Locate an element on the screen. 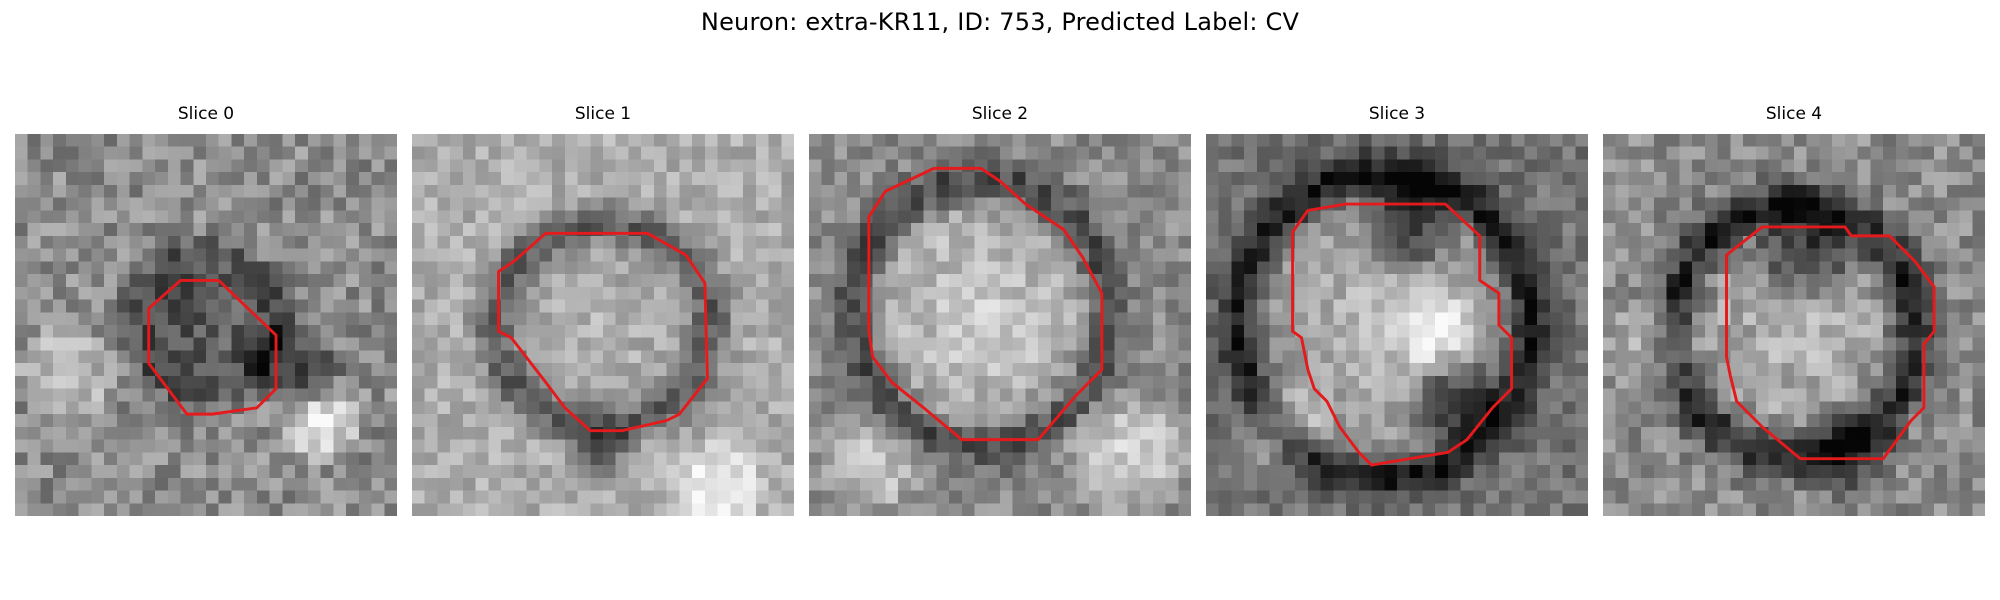  slice-title-0: Slice 0 is located at coordinates (206, 114).